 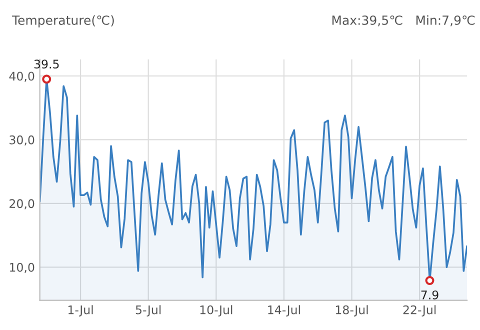 I want to click on x-tick-label: 14-Jul, so click(x=284, y=310).